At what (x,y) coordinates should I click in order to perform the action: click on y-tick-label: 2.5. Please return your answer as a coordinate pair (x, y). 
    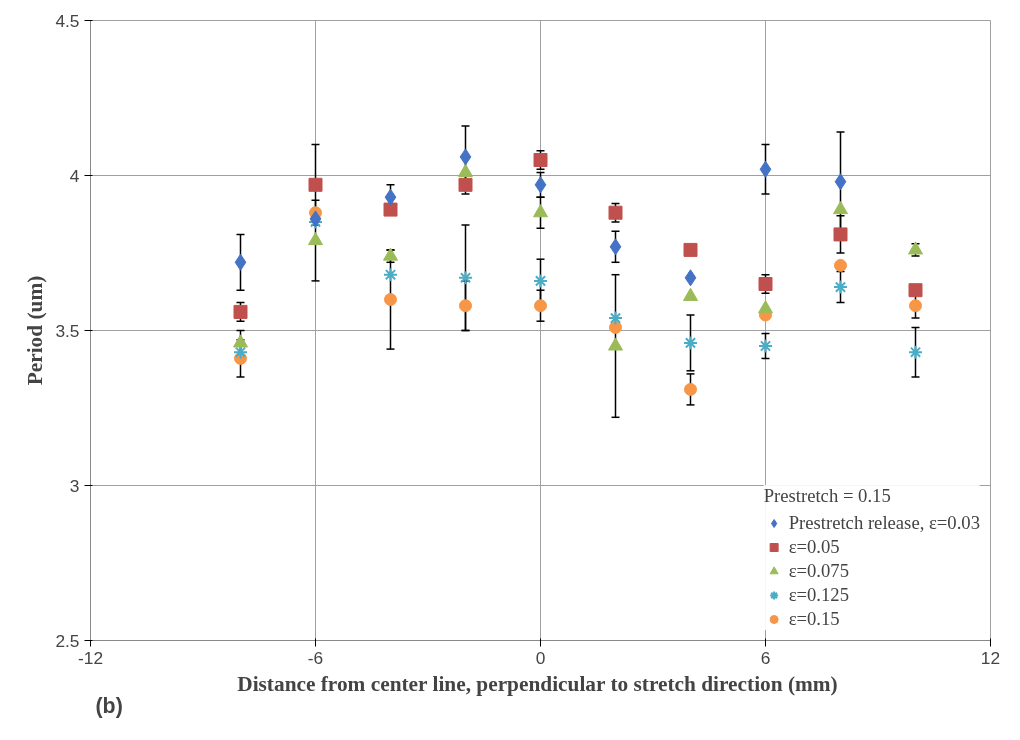
    Looking at the image, I should click on (67, 640).